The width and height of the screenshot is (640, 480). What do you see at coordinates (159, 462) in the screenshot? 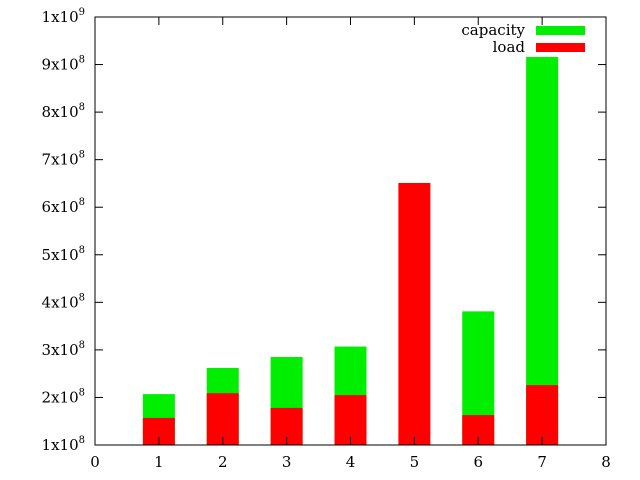
I see `x-tick-label: 1` at bounding box center [159, 462].